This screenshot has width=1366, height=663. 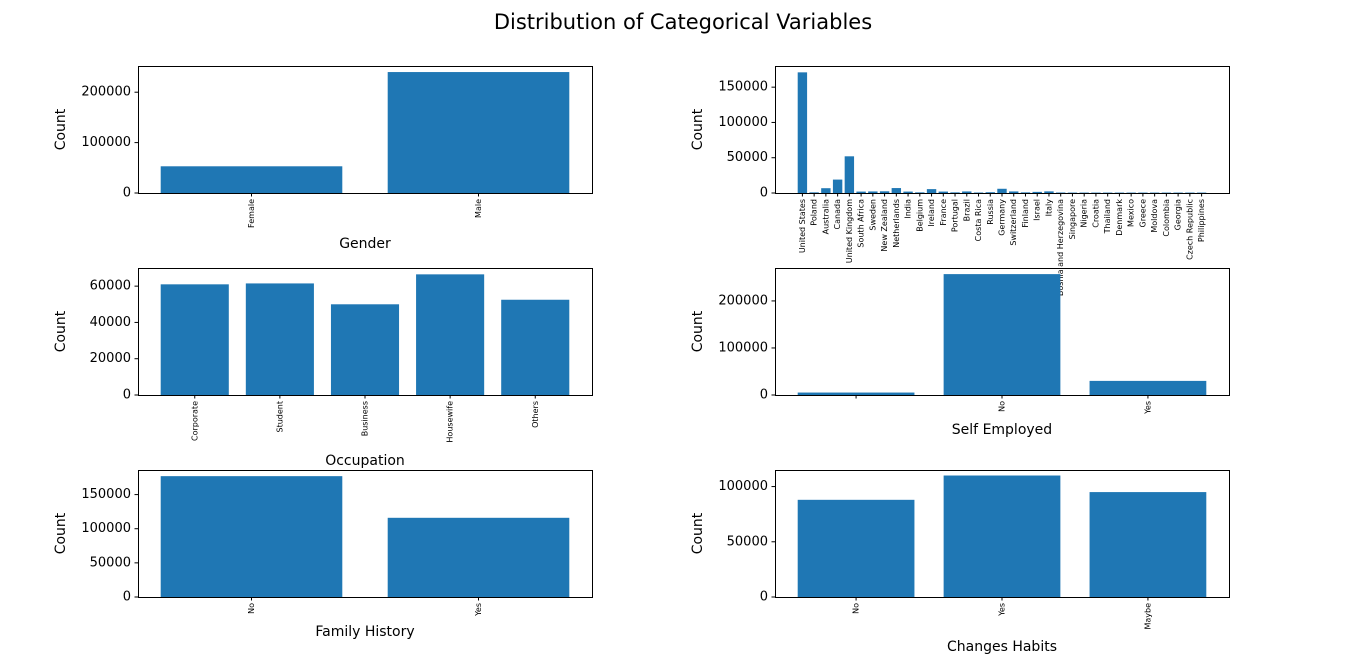 I want to click on x-axis-label: Occupation, so click(x=365, y=461).